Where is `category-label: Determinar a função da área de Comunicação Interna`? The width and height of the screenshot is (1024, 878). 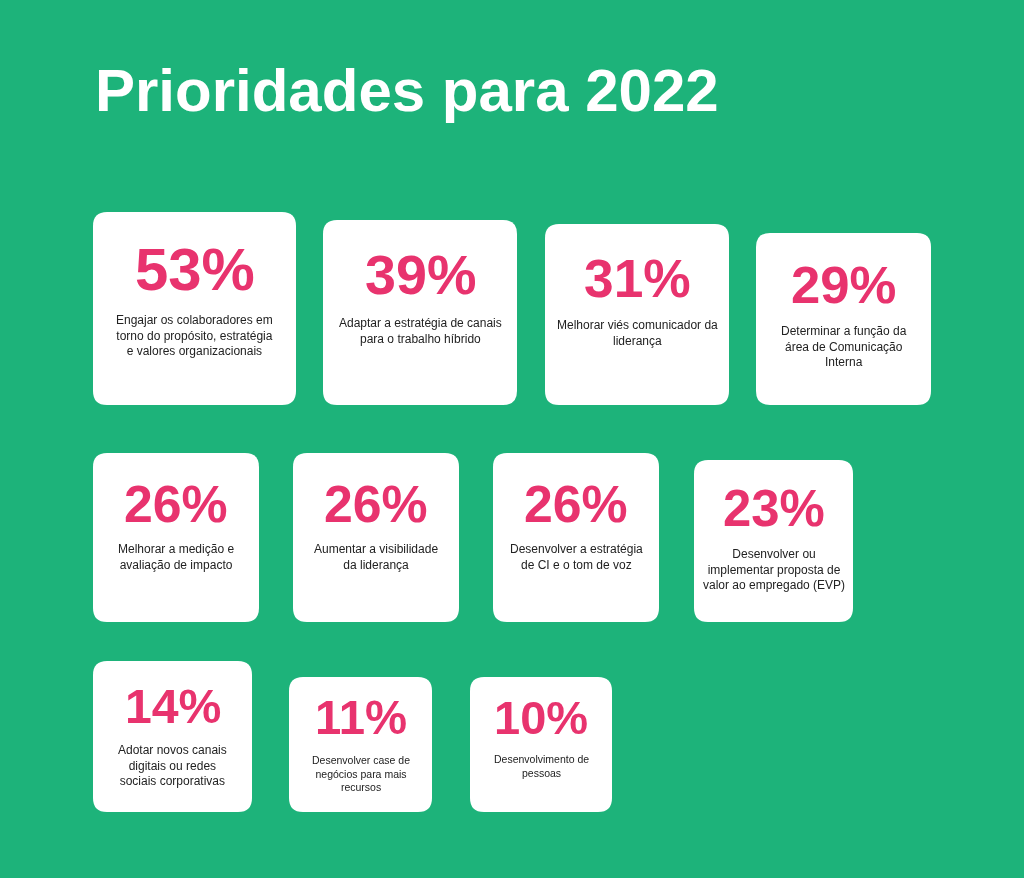
category-label: Determinar a função da área de Comunicação Interna is located at coordinates (844, 347).